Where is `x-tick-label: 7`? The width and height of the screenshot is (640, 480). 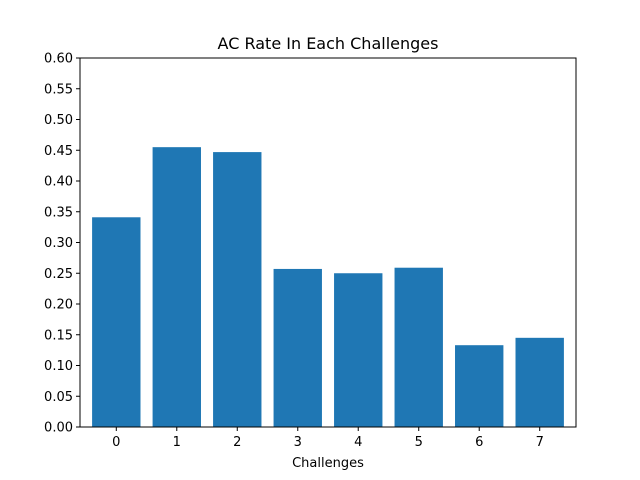
x-tick-label: 7 is located at coordinates (540, 442).